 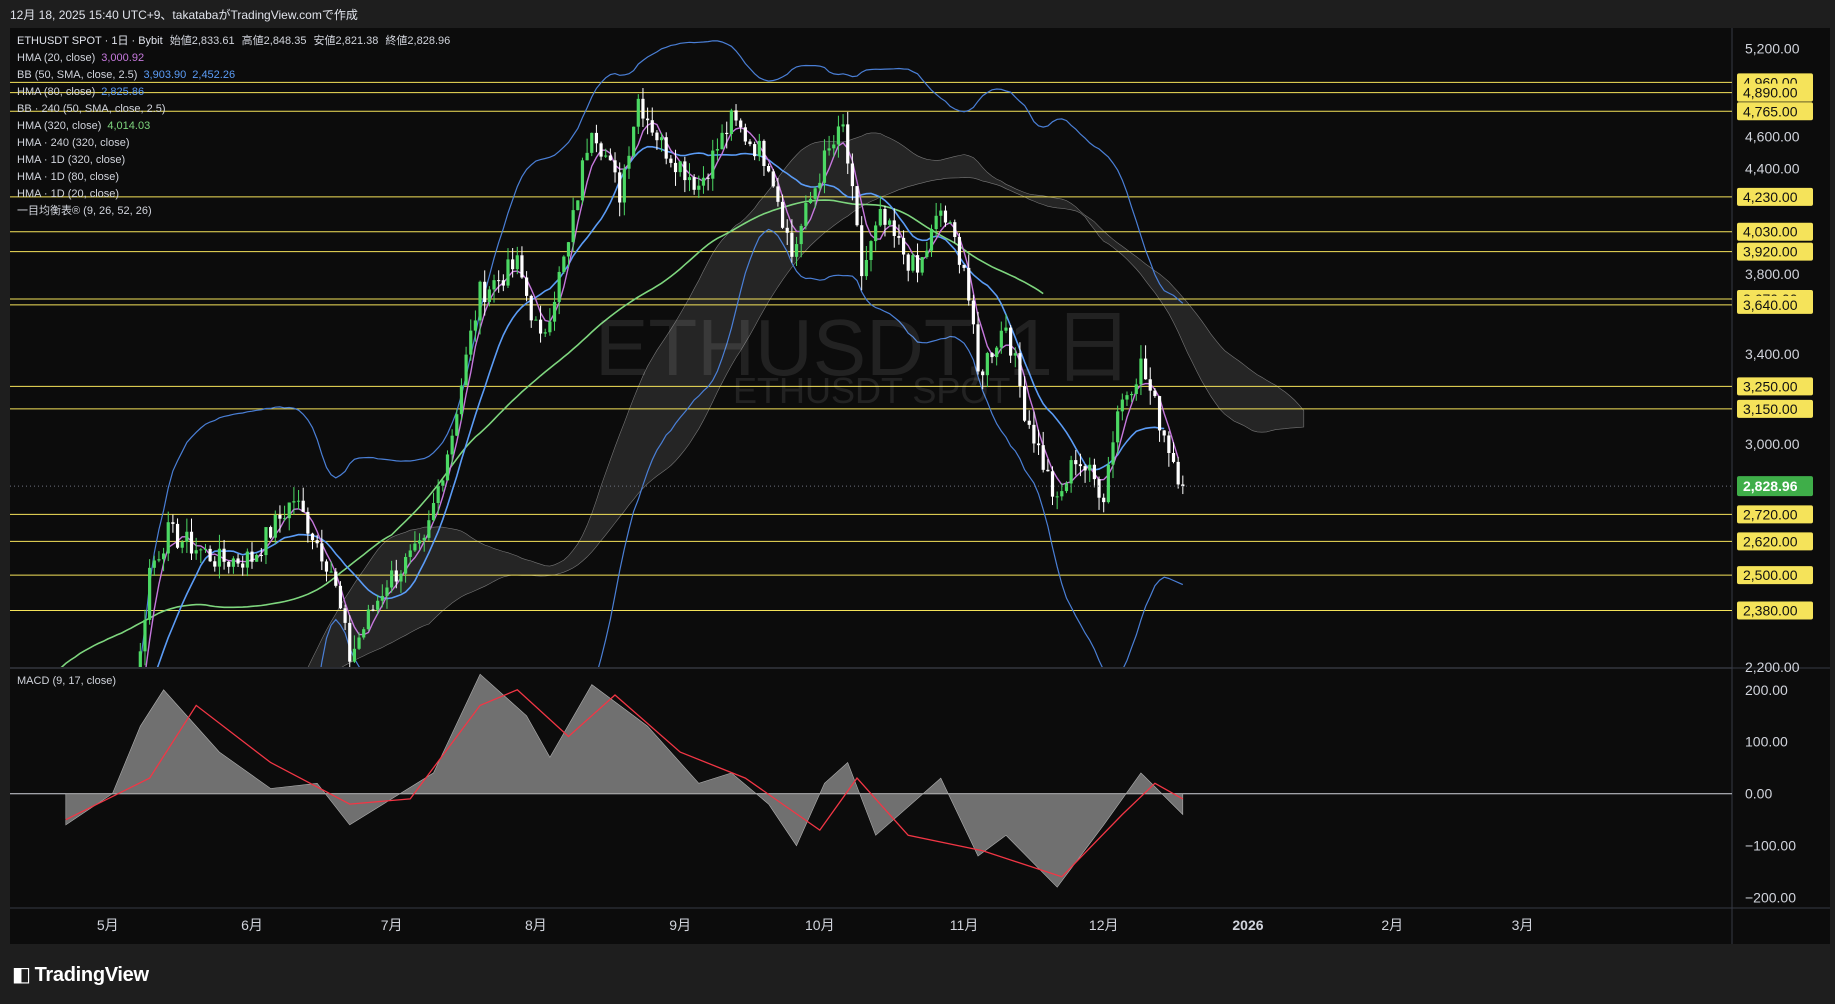 What do you see at coordinates (233, 75) in the screenshot?
I see `indicator-row: BB (50, SMA, close, 2.5) 3,903.90 2,452.26` at bounding box center [233, 75].